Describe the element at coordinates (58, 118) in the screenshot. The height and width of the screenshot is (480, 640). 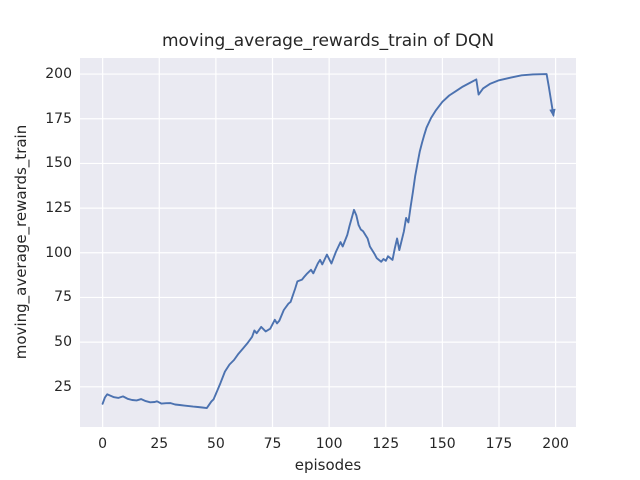
I see `y-tick-label: 175` at that location.